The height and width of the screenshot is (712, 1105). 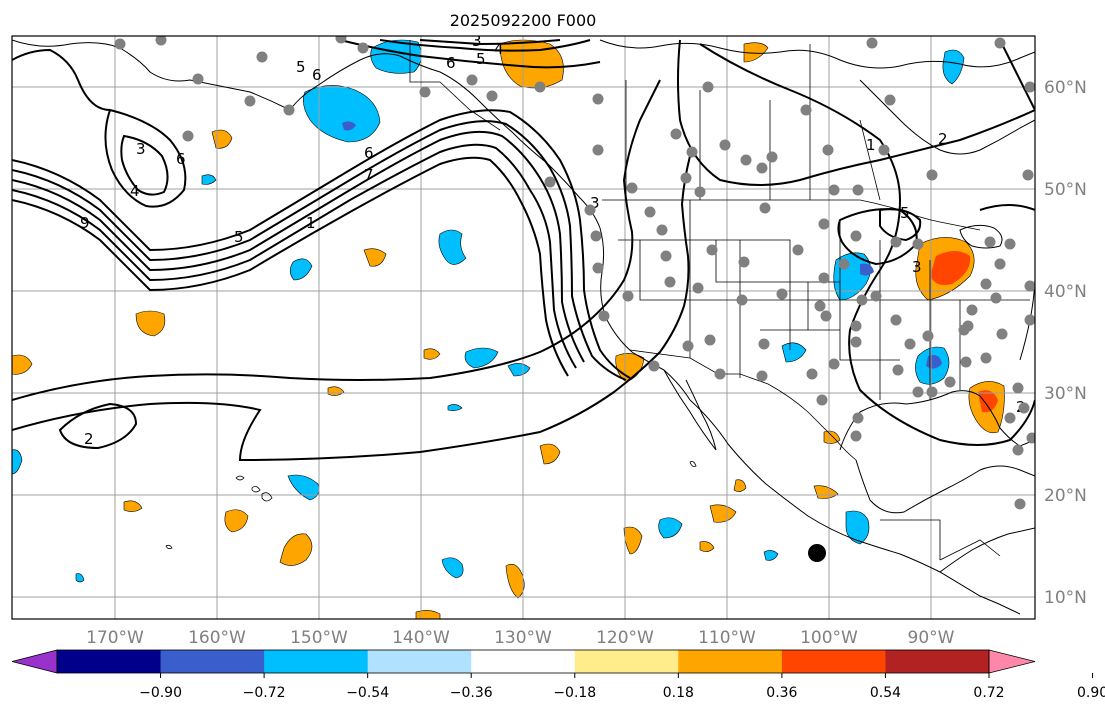 I want to click on pacific-islands, so click(x=431, y=505).